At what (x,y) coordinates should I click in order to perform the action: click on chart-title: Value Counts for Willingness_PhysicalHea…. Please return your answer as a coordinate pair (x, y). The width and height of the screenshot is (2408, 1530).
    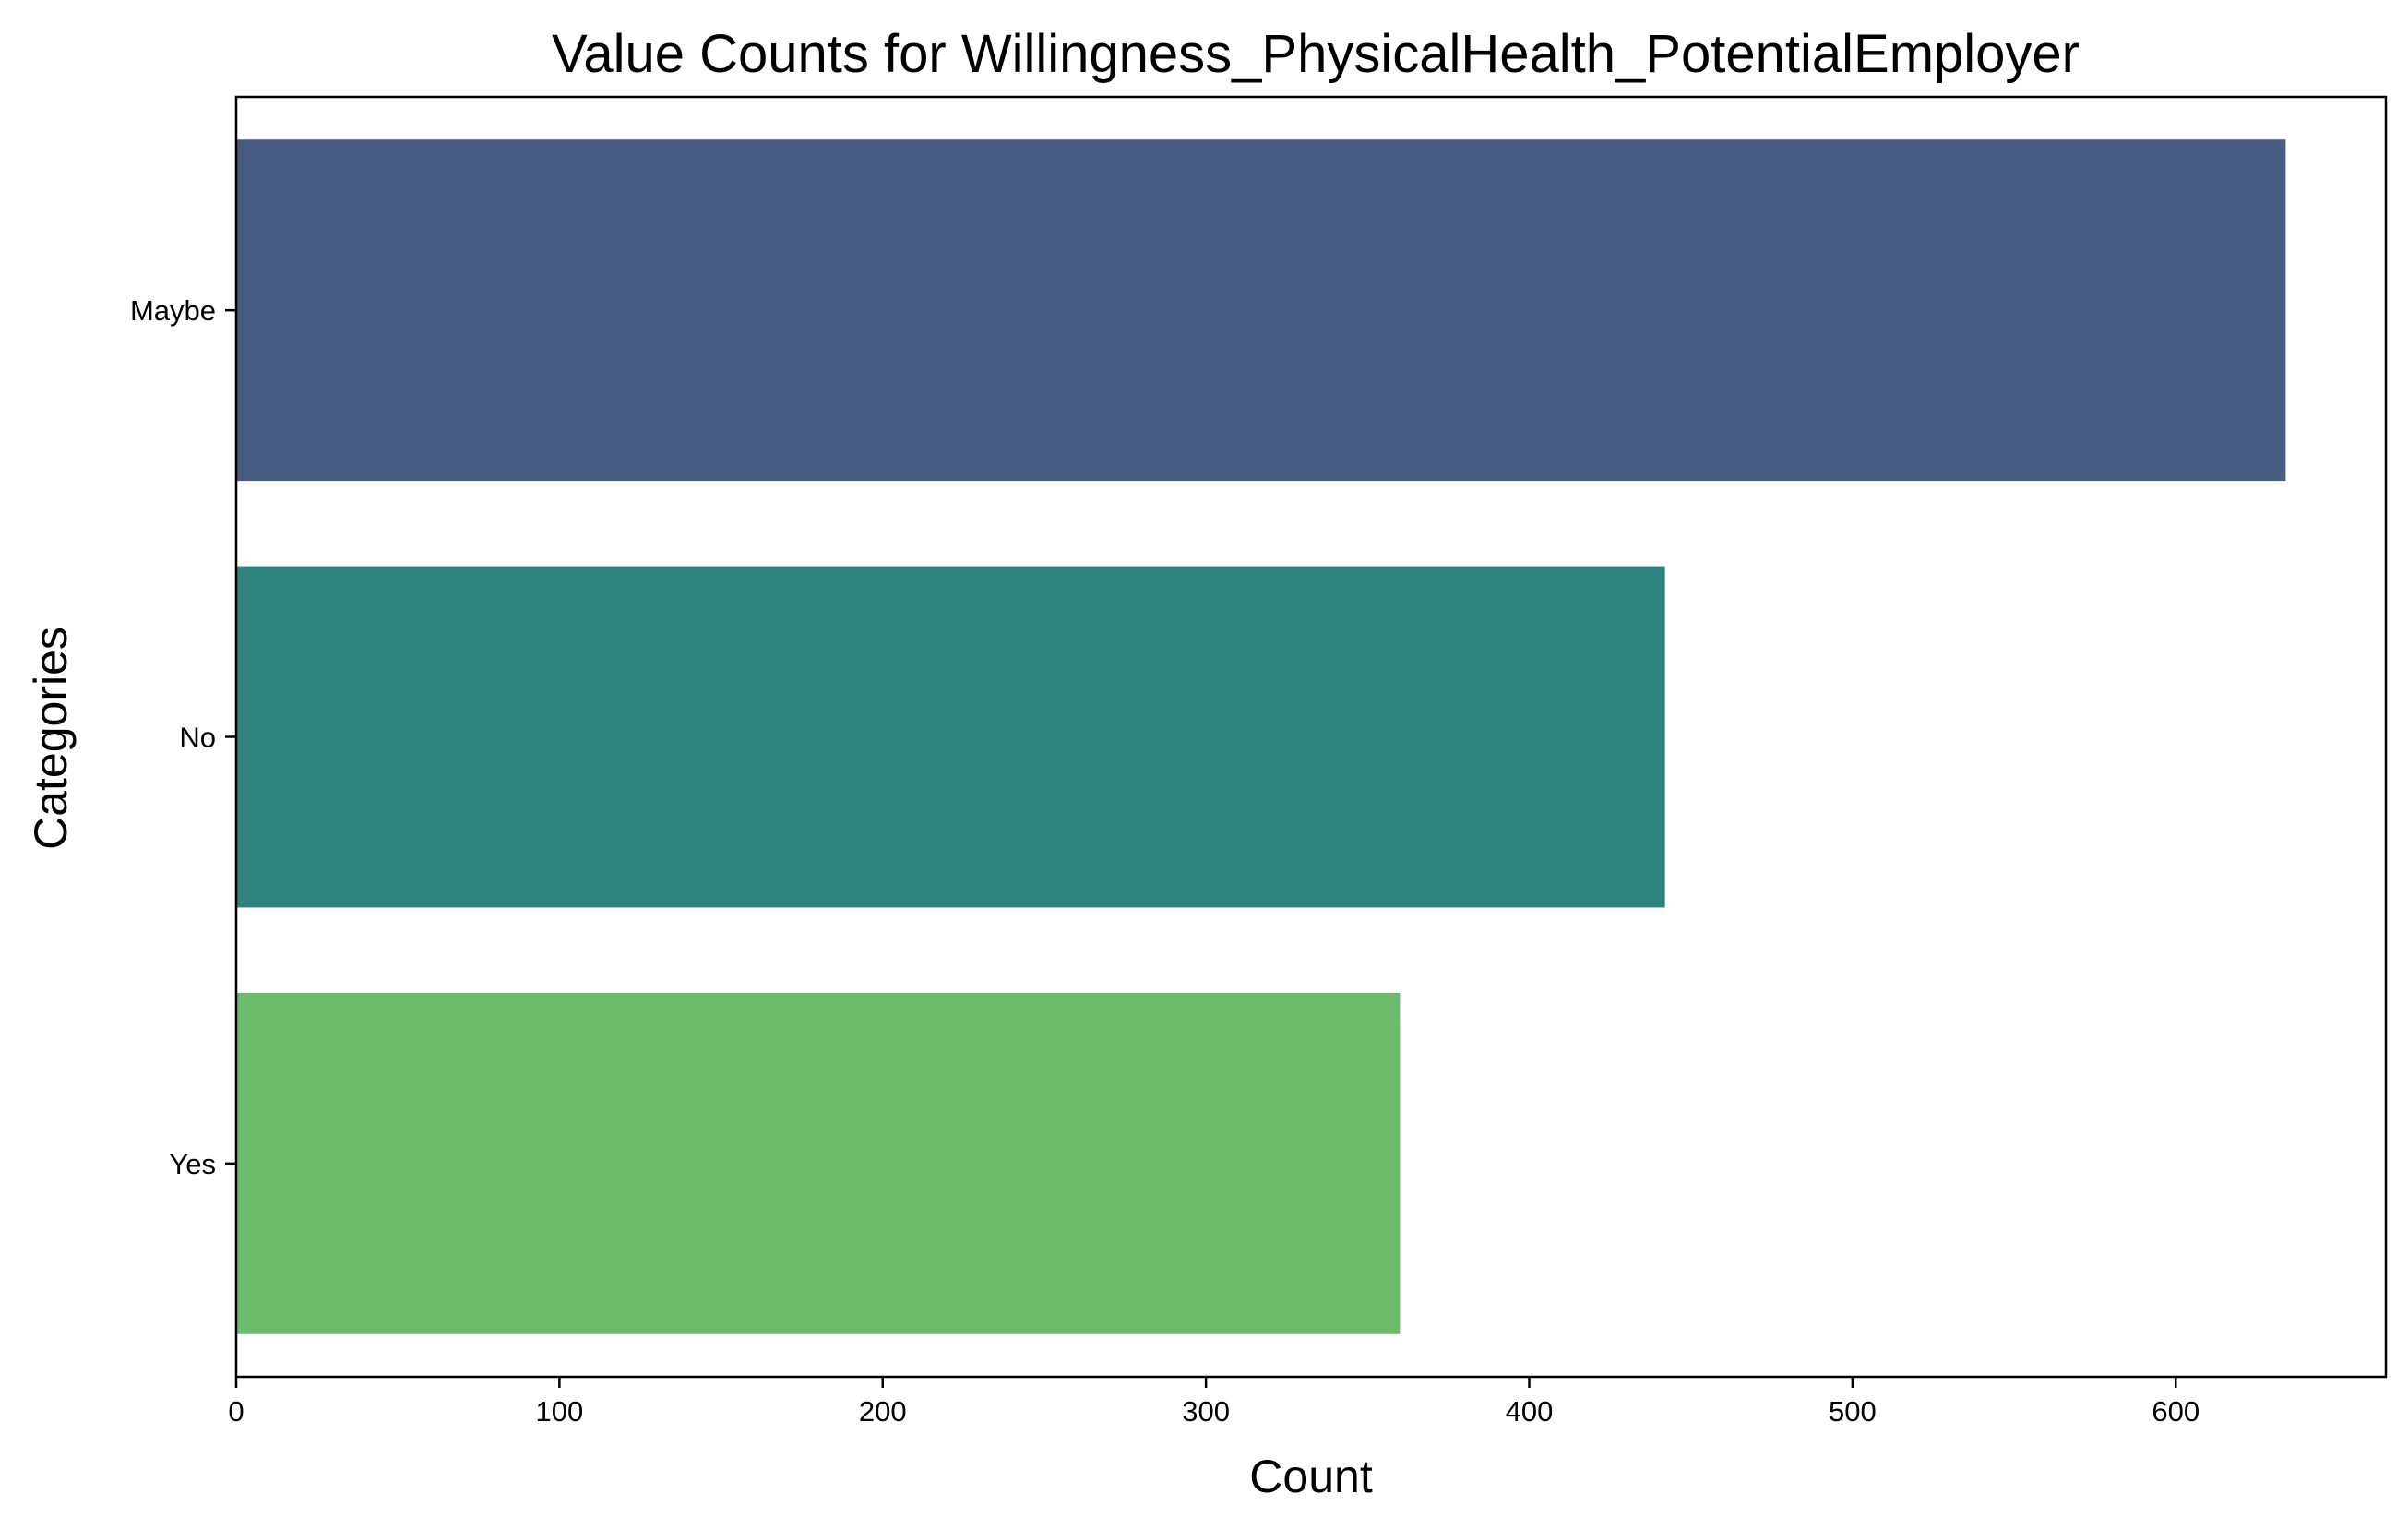
    Looking at the image, I should click on (1316, 54).